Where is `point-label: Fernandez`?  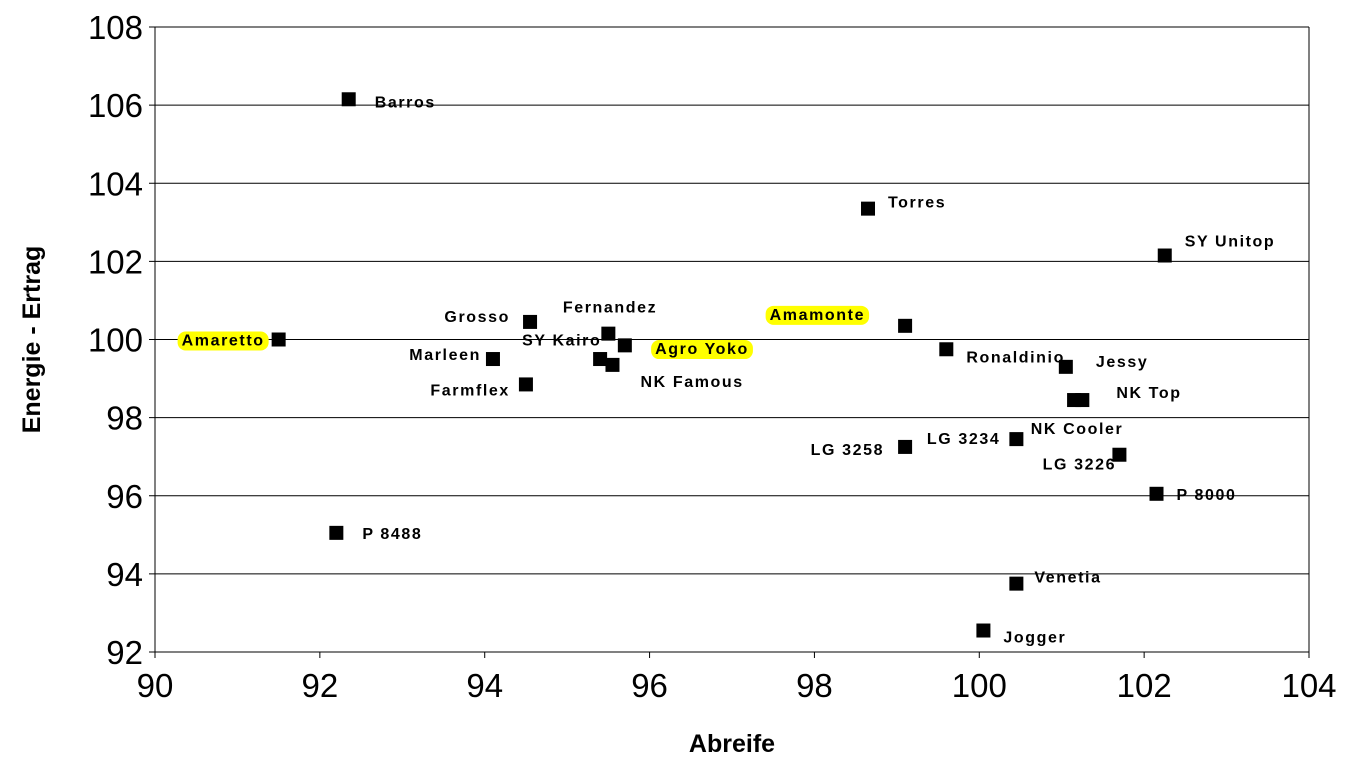 point-label: Fernandez is located at coordinates (610, 307).